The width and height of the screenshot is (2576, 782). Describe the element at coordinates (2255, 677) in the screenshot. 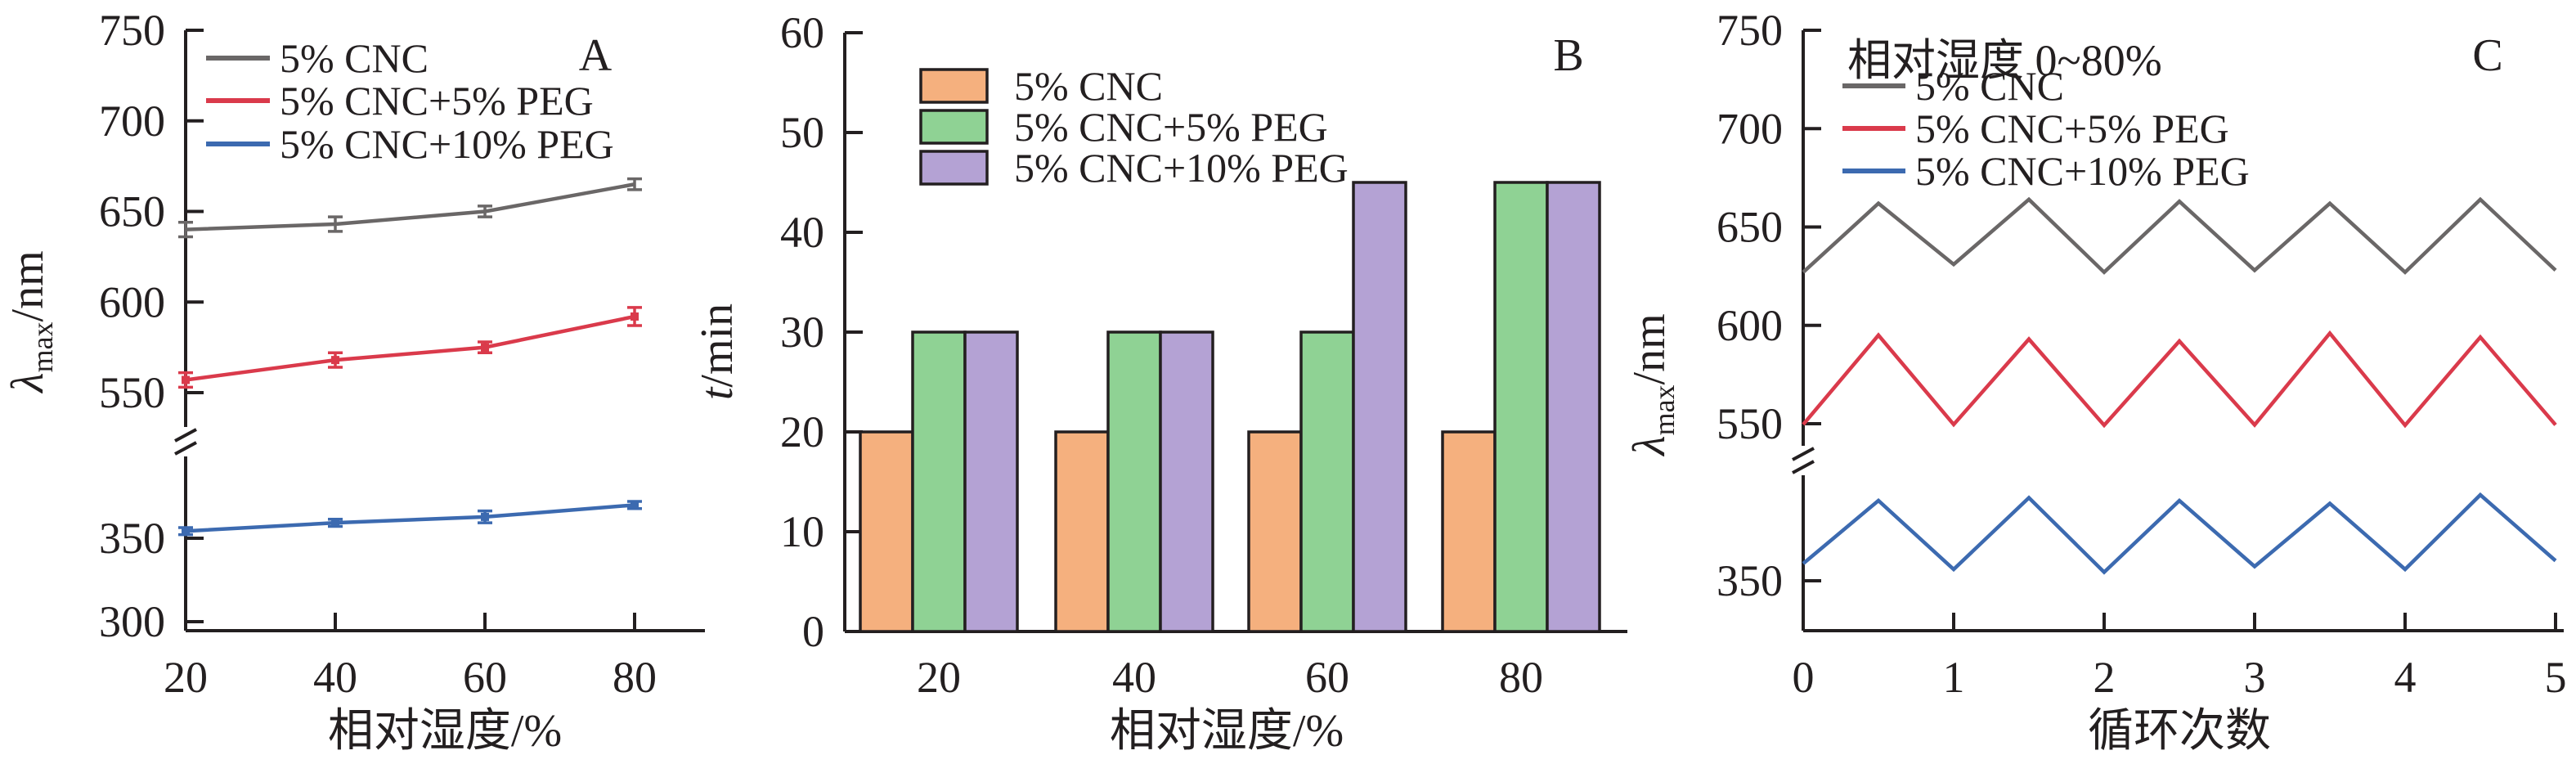

I see `x-tick-label: 3` at that location.